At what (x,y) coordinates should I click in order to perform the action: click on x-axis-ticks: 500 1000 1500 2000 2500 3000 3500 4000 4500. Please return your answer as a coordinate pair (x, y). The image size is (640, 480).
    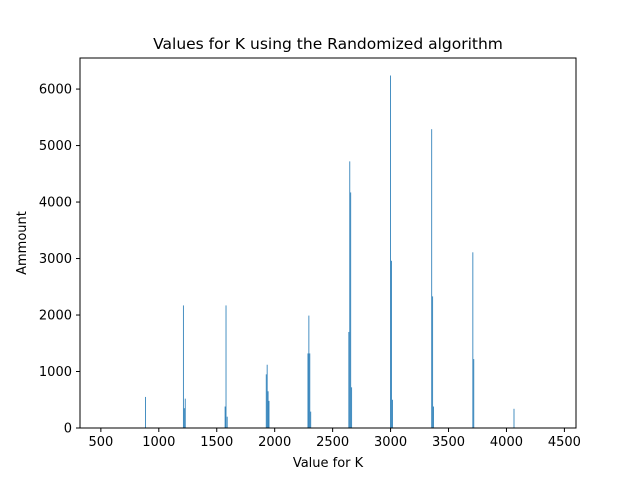
    Looking at the image, I should click on (334, 439).